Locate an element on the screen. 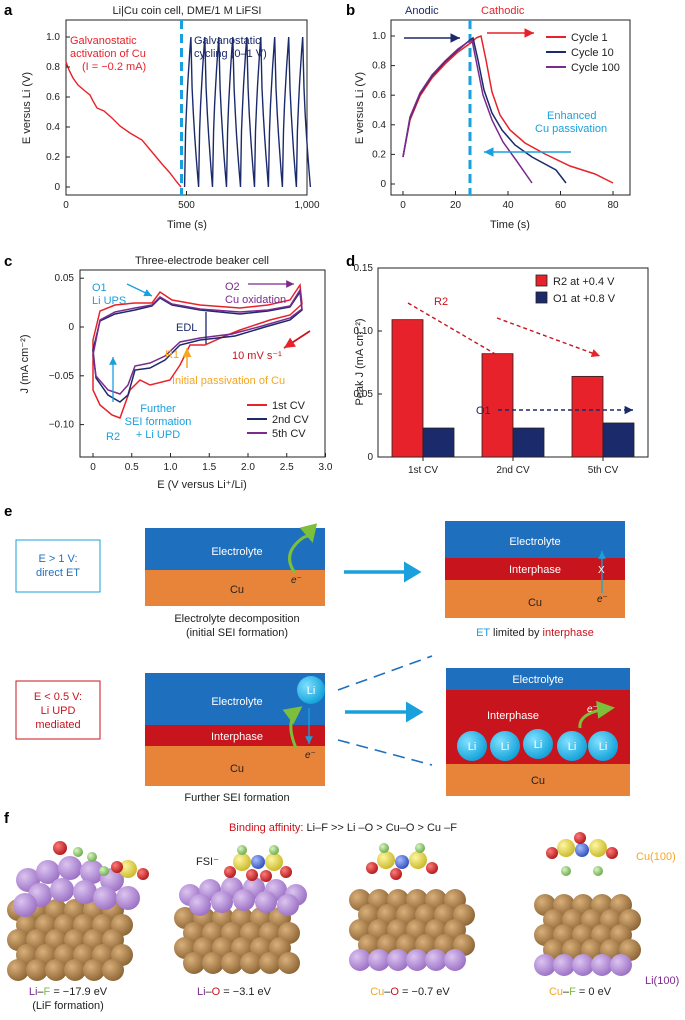  panel-b-xtick-label: 60 is located at coordinates (561, 205).